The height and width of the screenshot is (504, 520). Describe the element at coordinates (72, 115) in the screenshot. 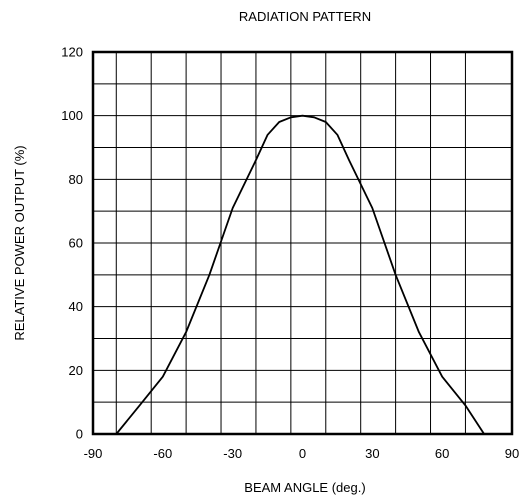

I see `y-tick-label: 100` at that location.